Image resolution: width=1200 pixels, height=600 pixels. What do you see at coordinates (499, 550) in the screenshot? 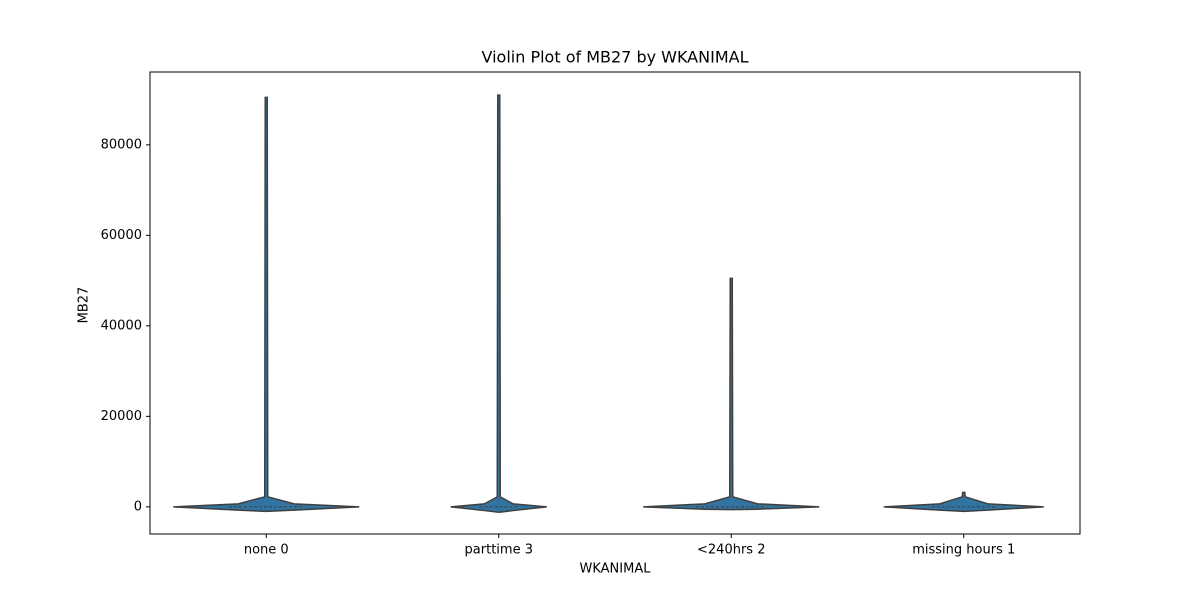
I see `x-tick-label: parttime 3` at bounding box center [499, 550].